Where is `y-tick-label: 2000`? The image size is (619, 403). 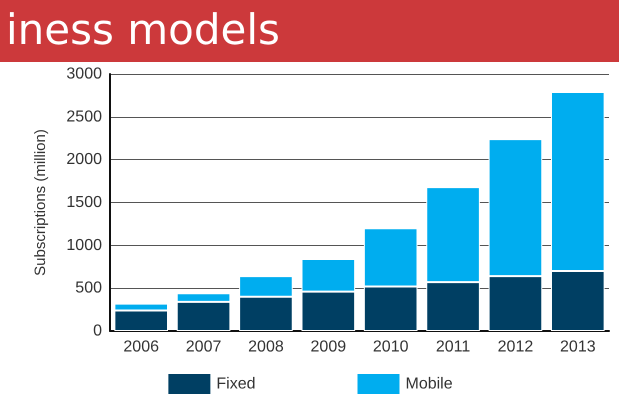
y-tick-label: 2000 is located at coordinates (84, 159).